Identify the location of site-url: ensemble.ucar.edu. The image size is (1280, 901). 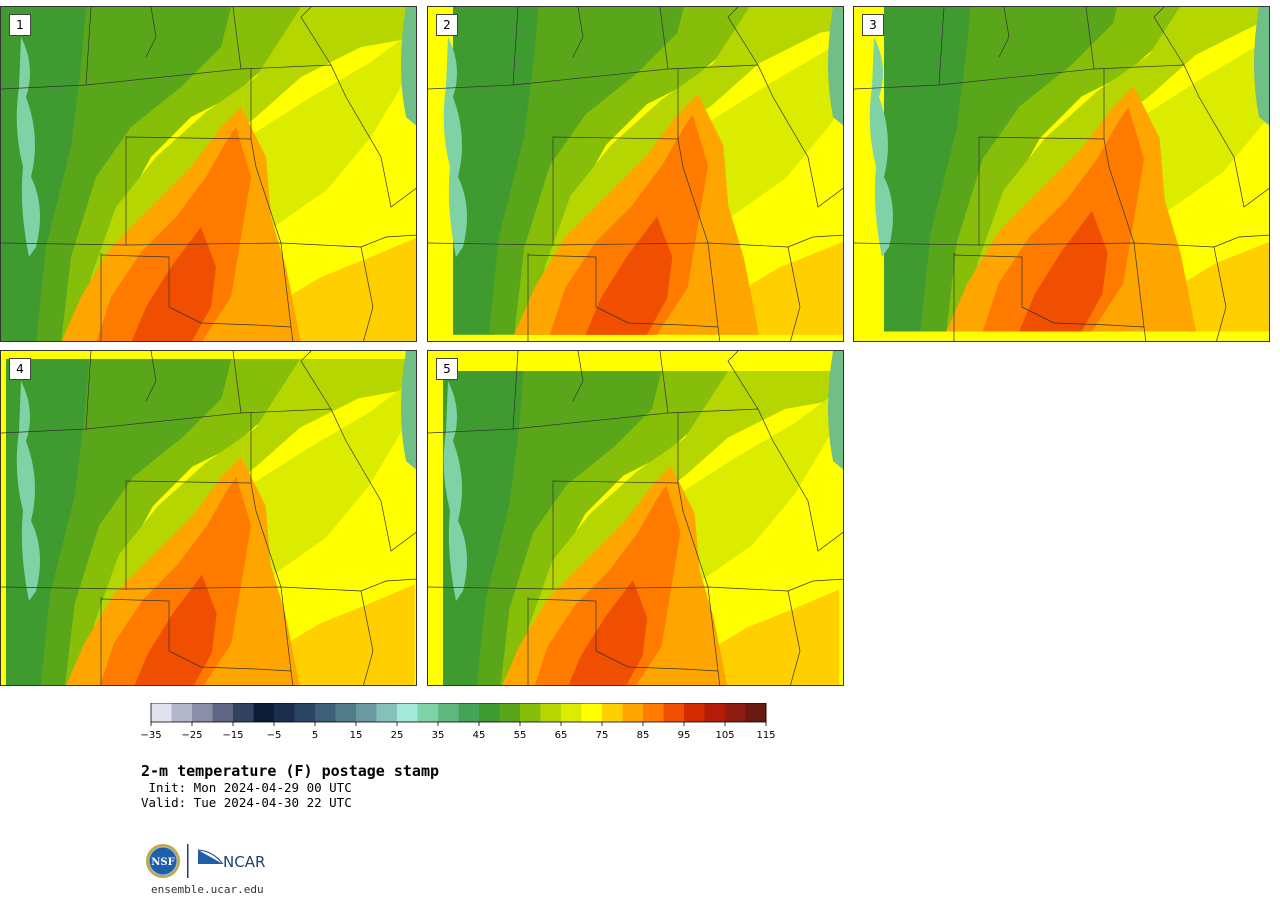
(207, 889).